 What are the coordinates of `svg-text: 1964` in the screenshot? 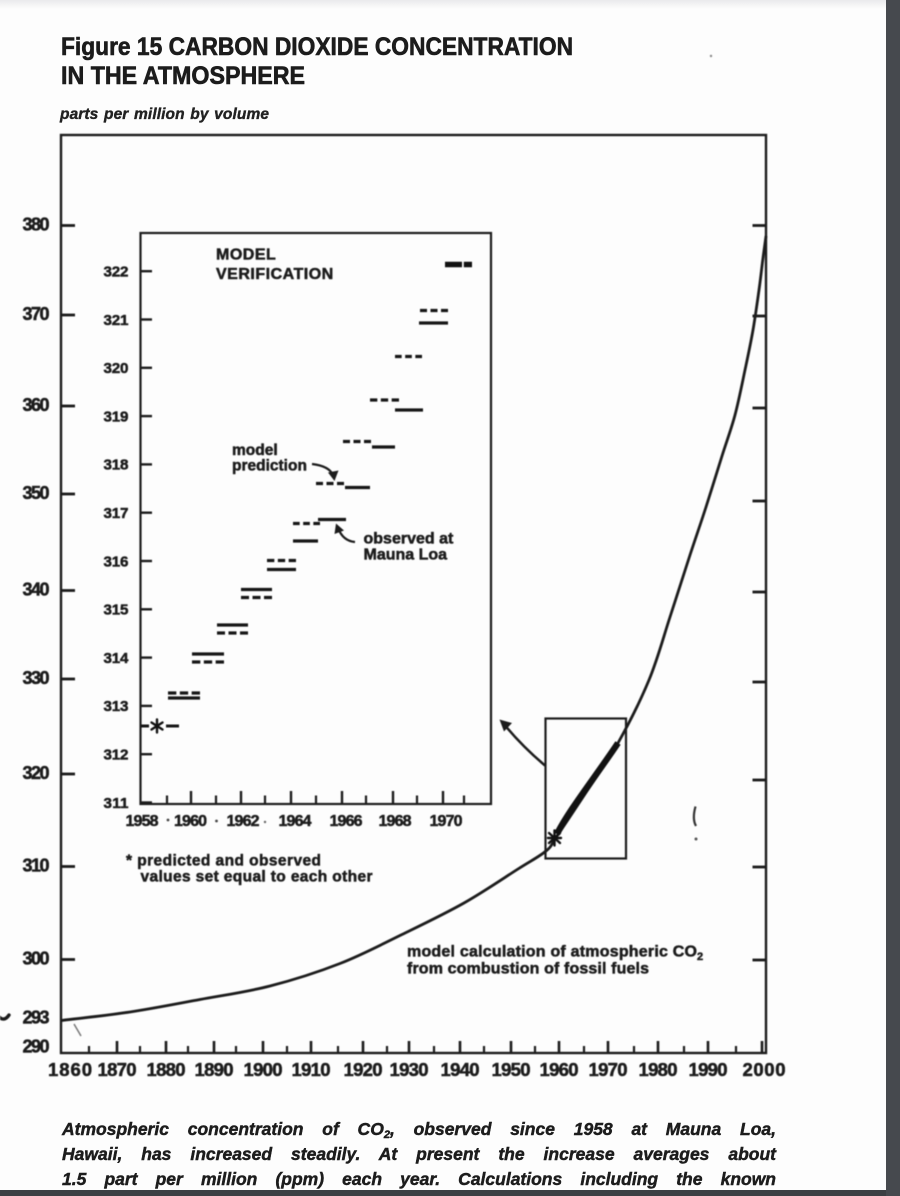 It's located at (295, 821).